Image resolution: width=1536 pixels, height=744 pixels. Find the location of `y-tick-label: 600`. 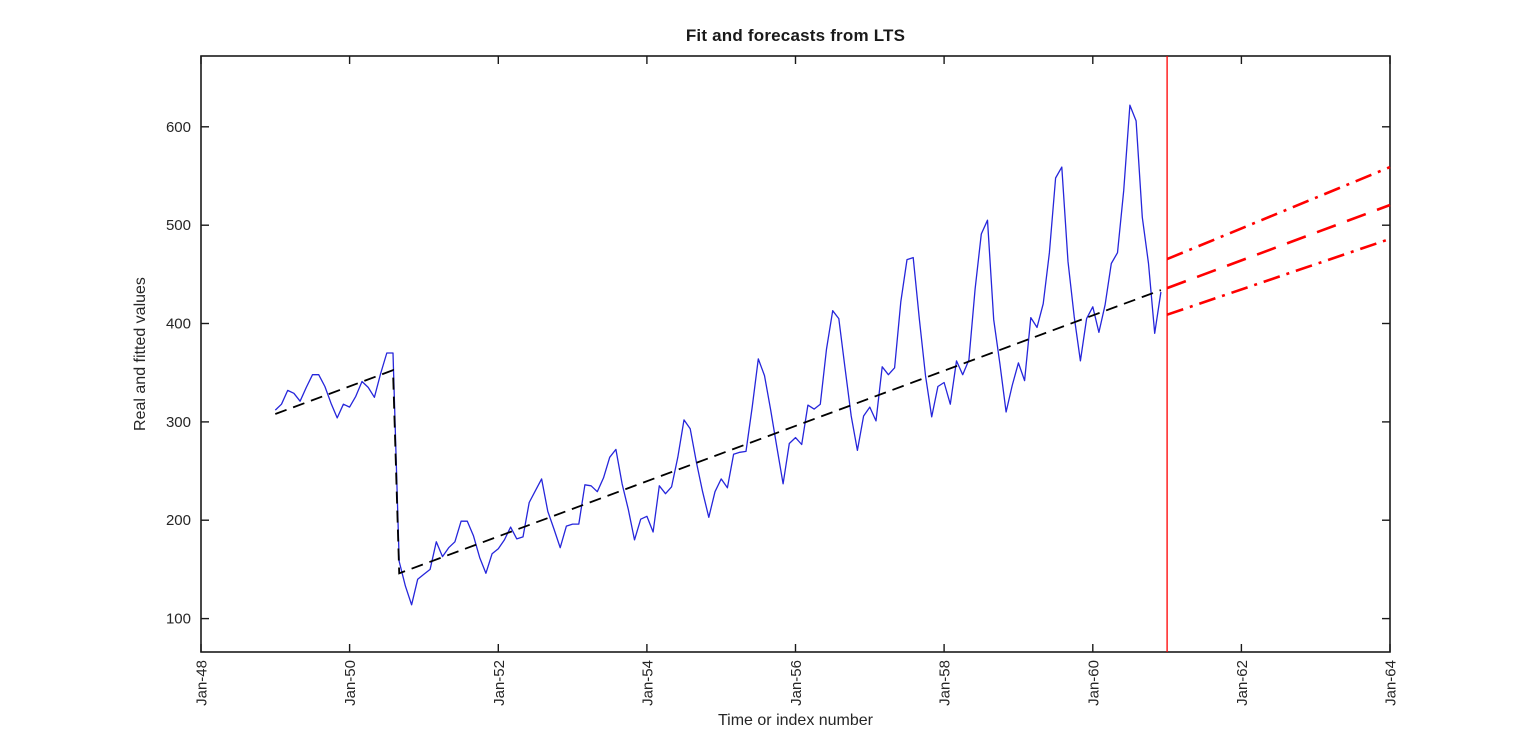

y-tick-label: 600 is located at coordinates (178, 127).